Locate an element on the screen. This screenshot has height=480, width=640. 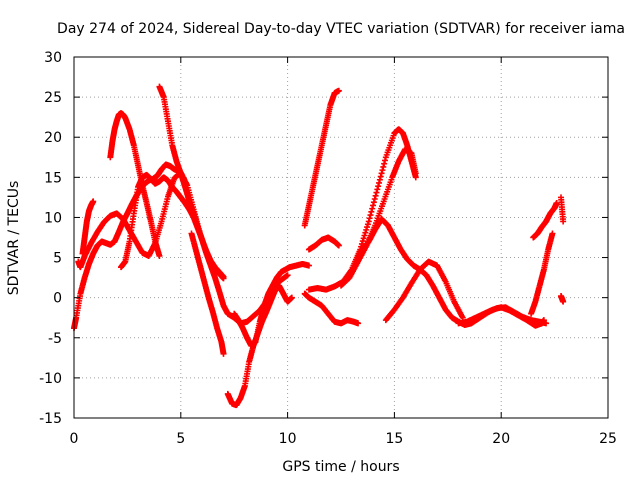
y-tick-label: 25 is located at coordinates (53, 98).